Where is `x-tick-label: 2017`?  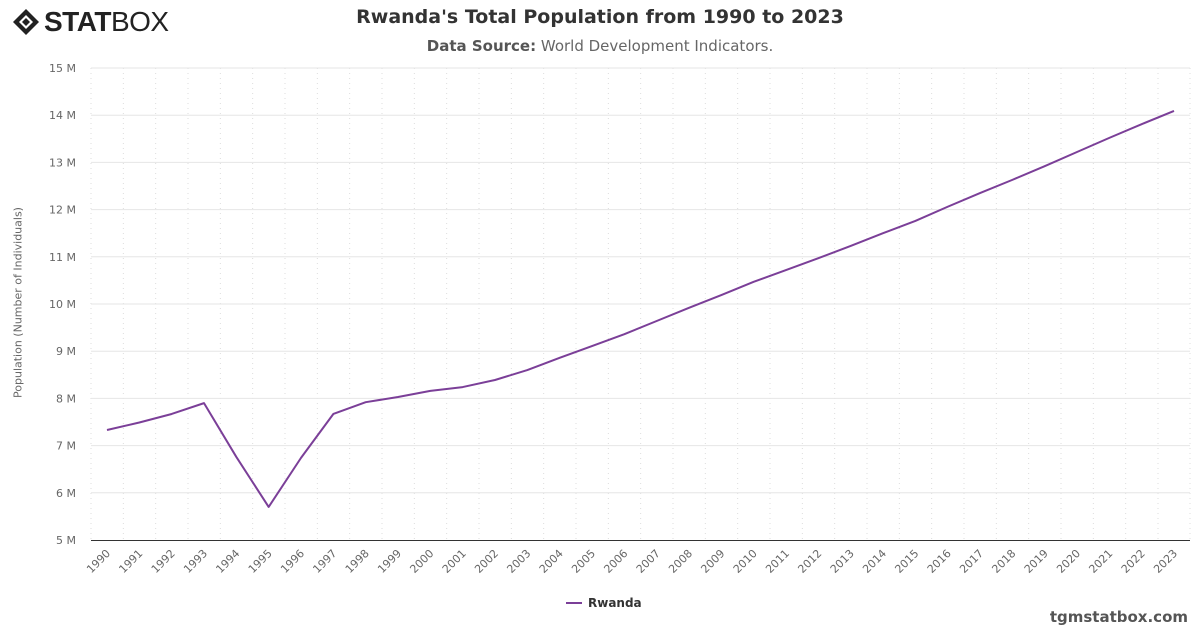
x-tick-label: 2017 is located at coordinates (971, 561).